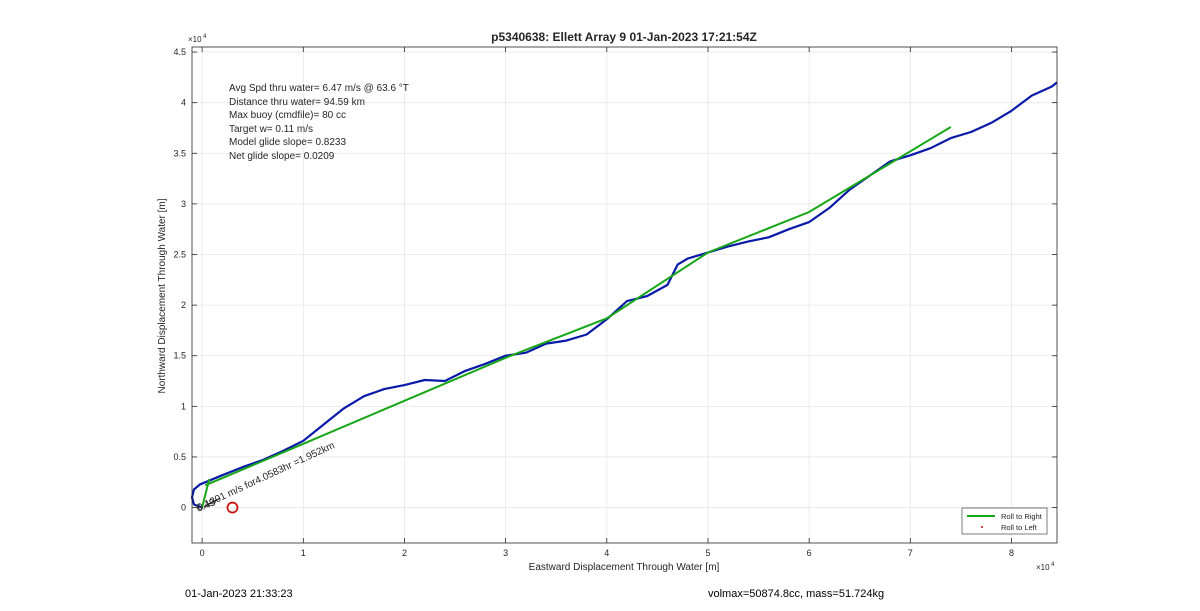  What do you see at coordinates (606, 553) in the screenshot?
I see `x-tick-label: 4` at bounding box center [606, 553].